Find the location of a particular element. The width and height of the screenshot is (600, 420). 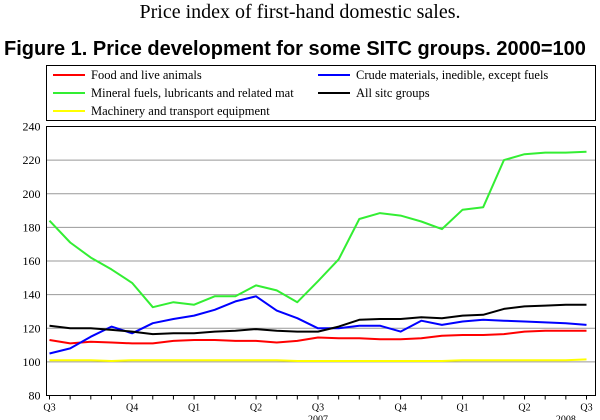

x-quarter-label-0: Q3 is located at coordinates (49, 408).